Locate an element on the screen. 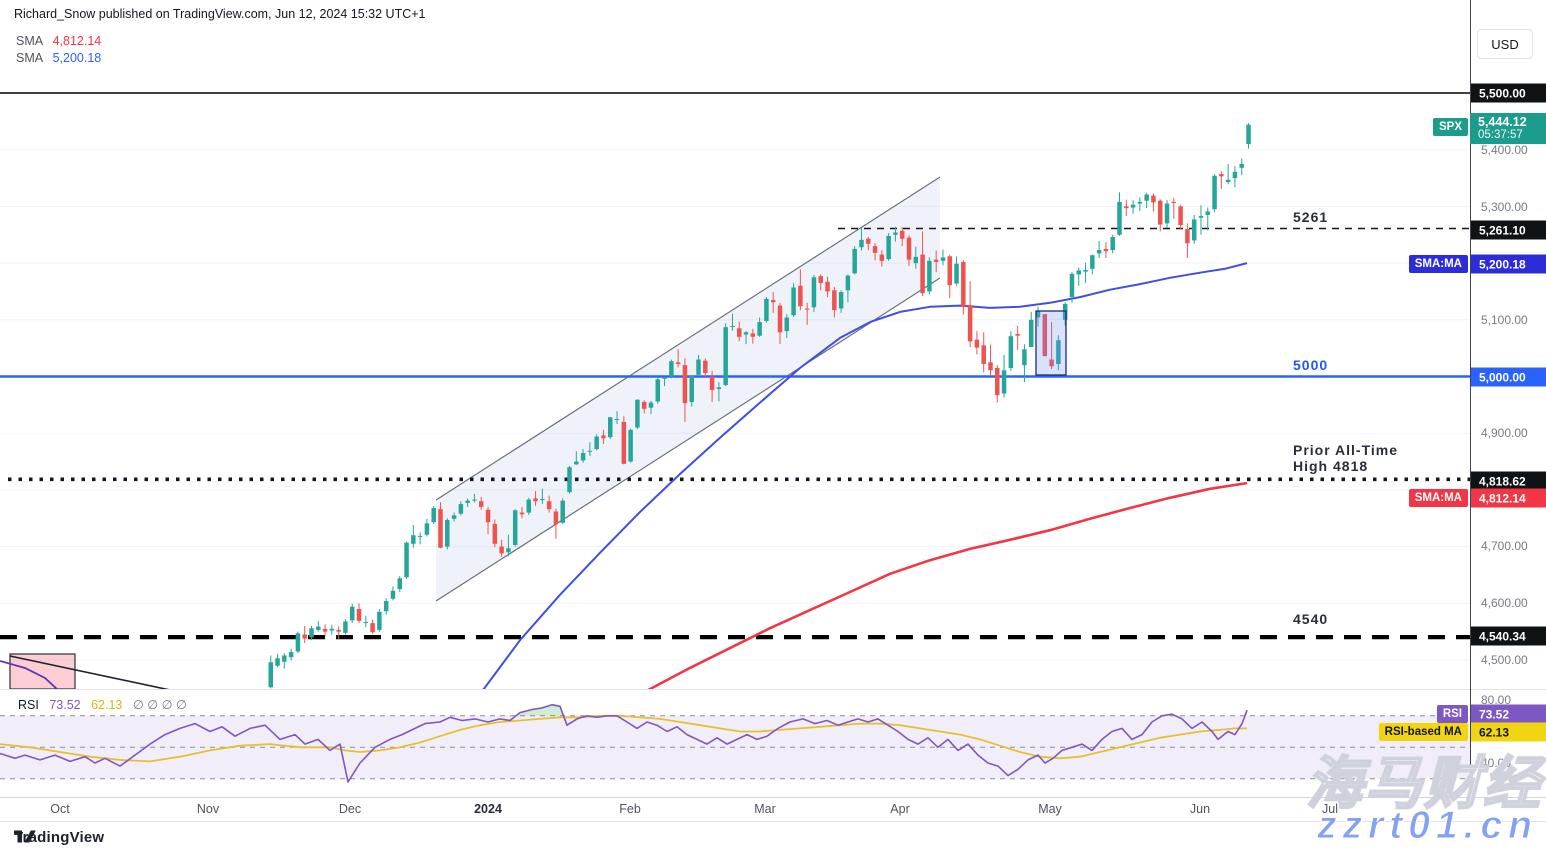  level-annotation: 5261 is located at coordinates (1311, 217).